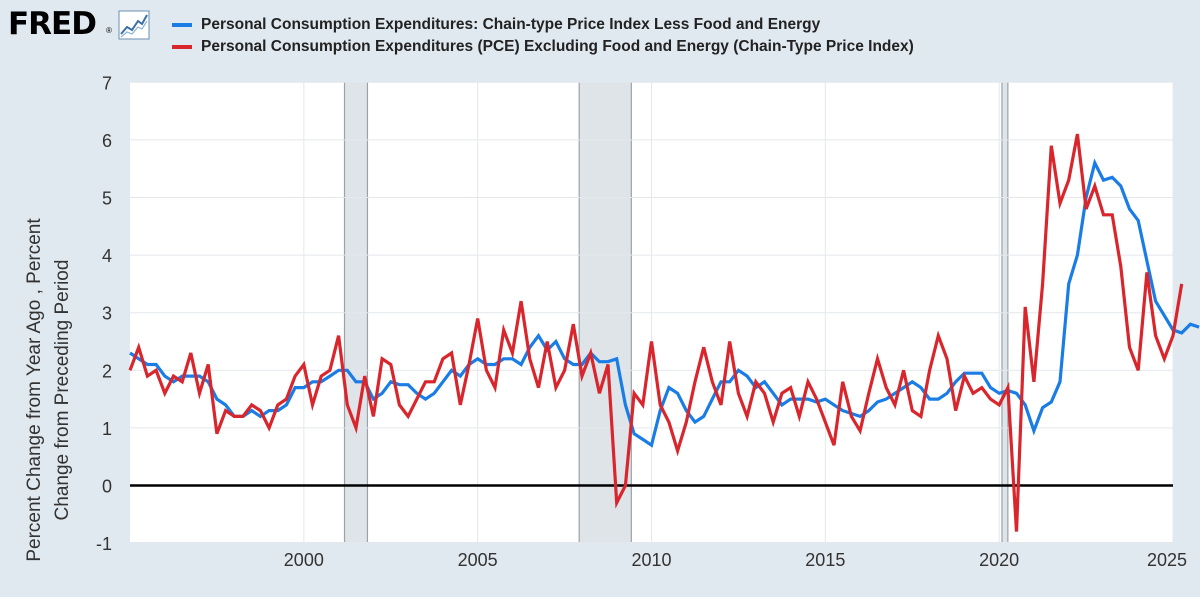 This screenshot has width=1200, height=597. Describe the element at coordinates (134, 27) in the screenshot. I see `line-graph-icon` at that location.